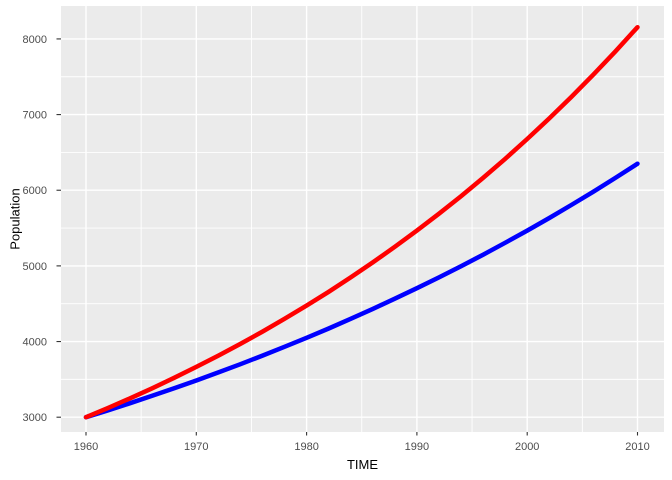  What do you see at coordinates (637, 447) in the screenshot?
I see `x-tick-label: 2010` at bounding box center [637, 447].